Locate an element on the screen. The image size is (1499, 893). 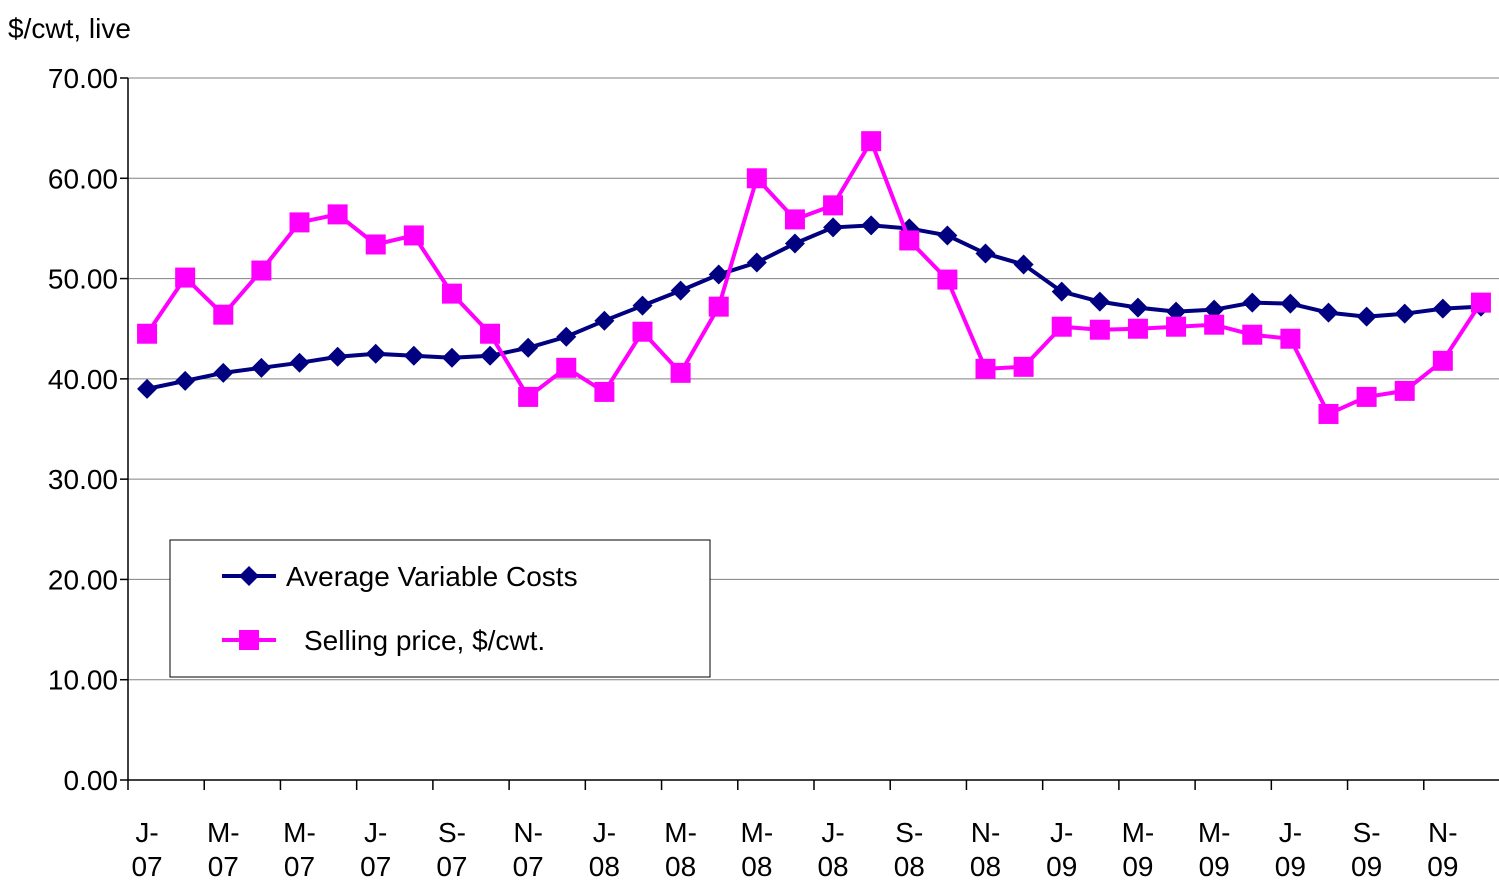
y-axis-label: $/cwt, live is located at coordinates (69, 28).